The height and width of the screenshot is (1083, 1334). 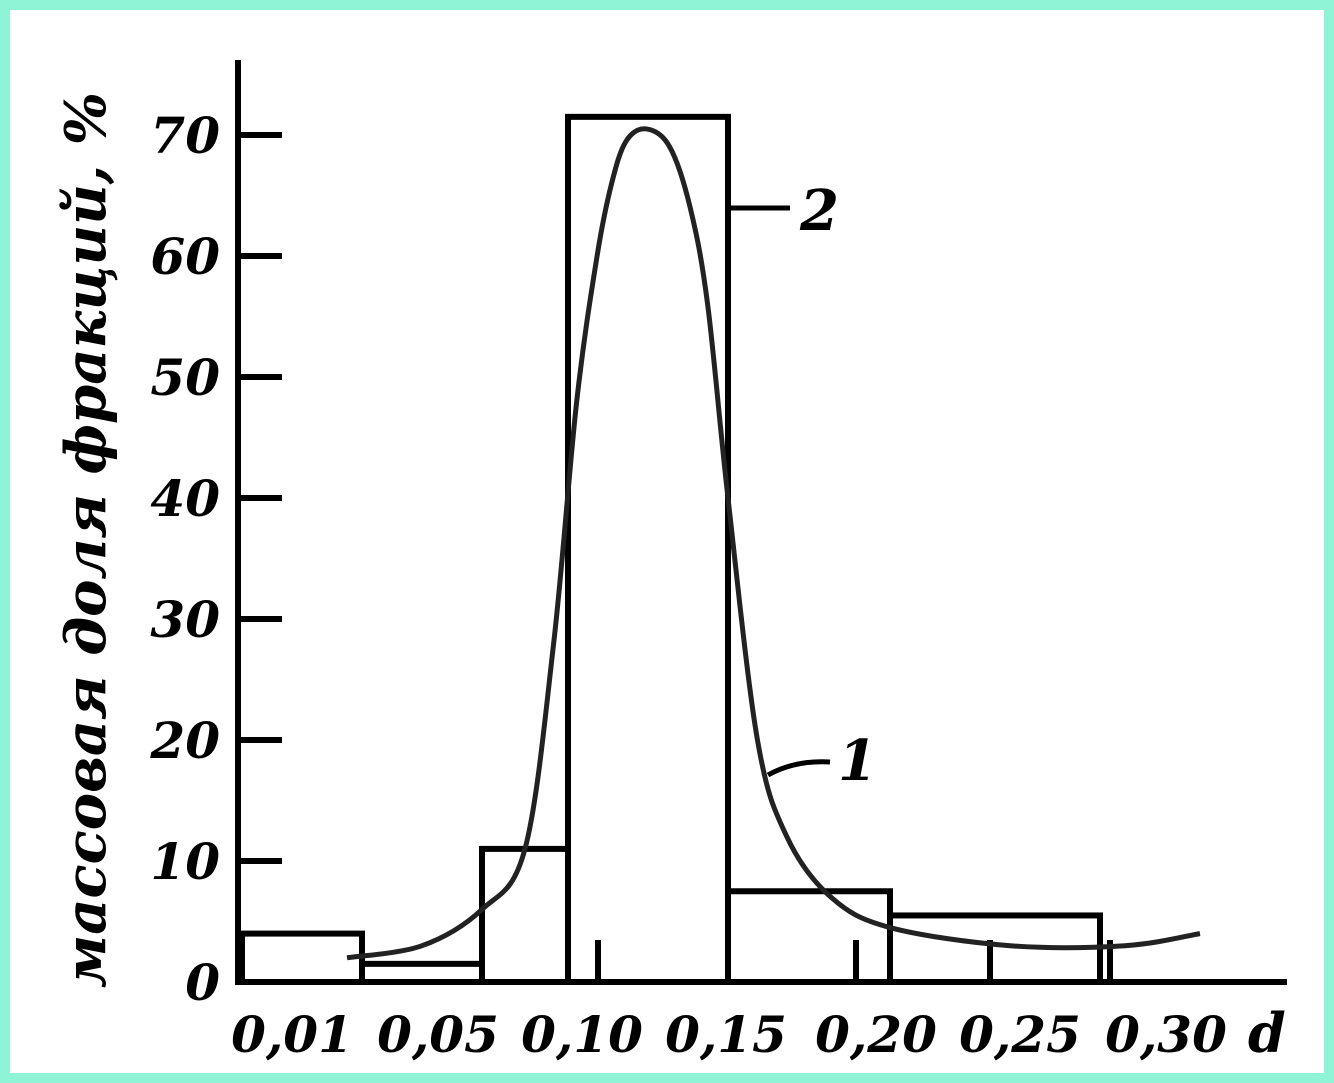 I want to click on x-tick-label: 0,25, so click(x=1020, y=1034).